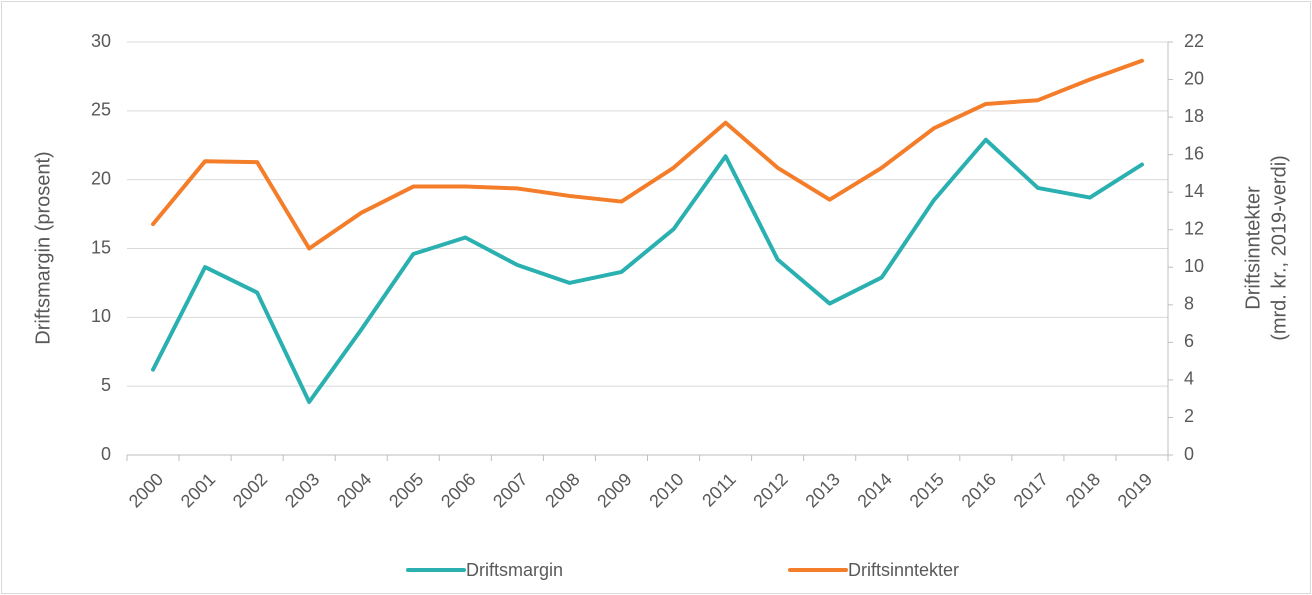 The image size is (1312, 595). I want to click on y-tick-label: 0, so click(106, 454).